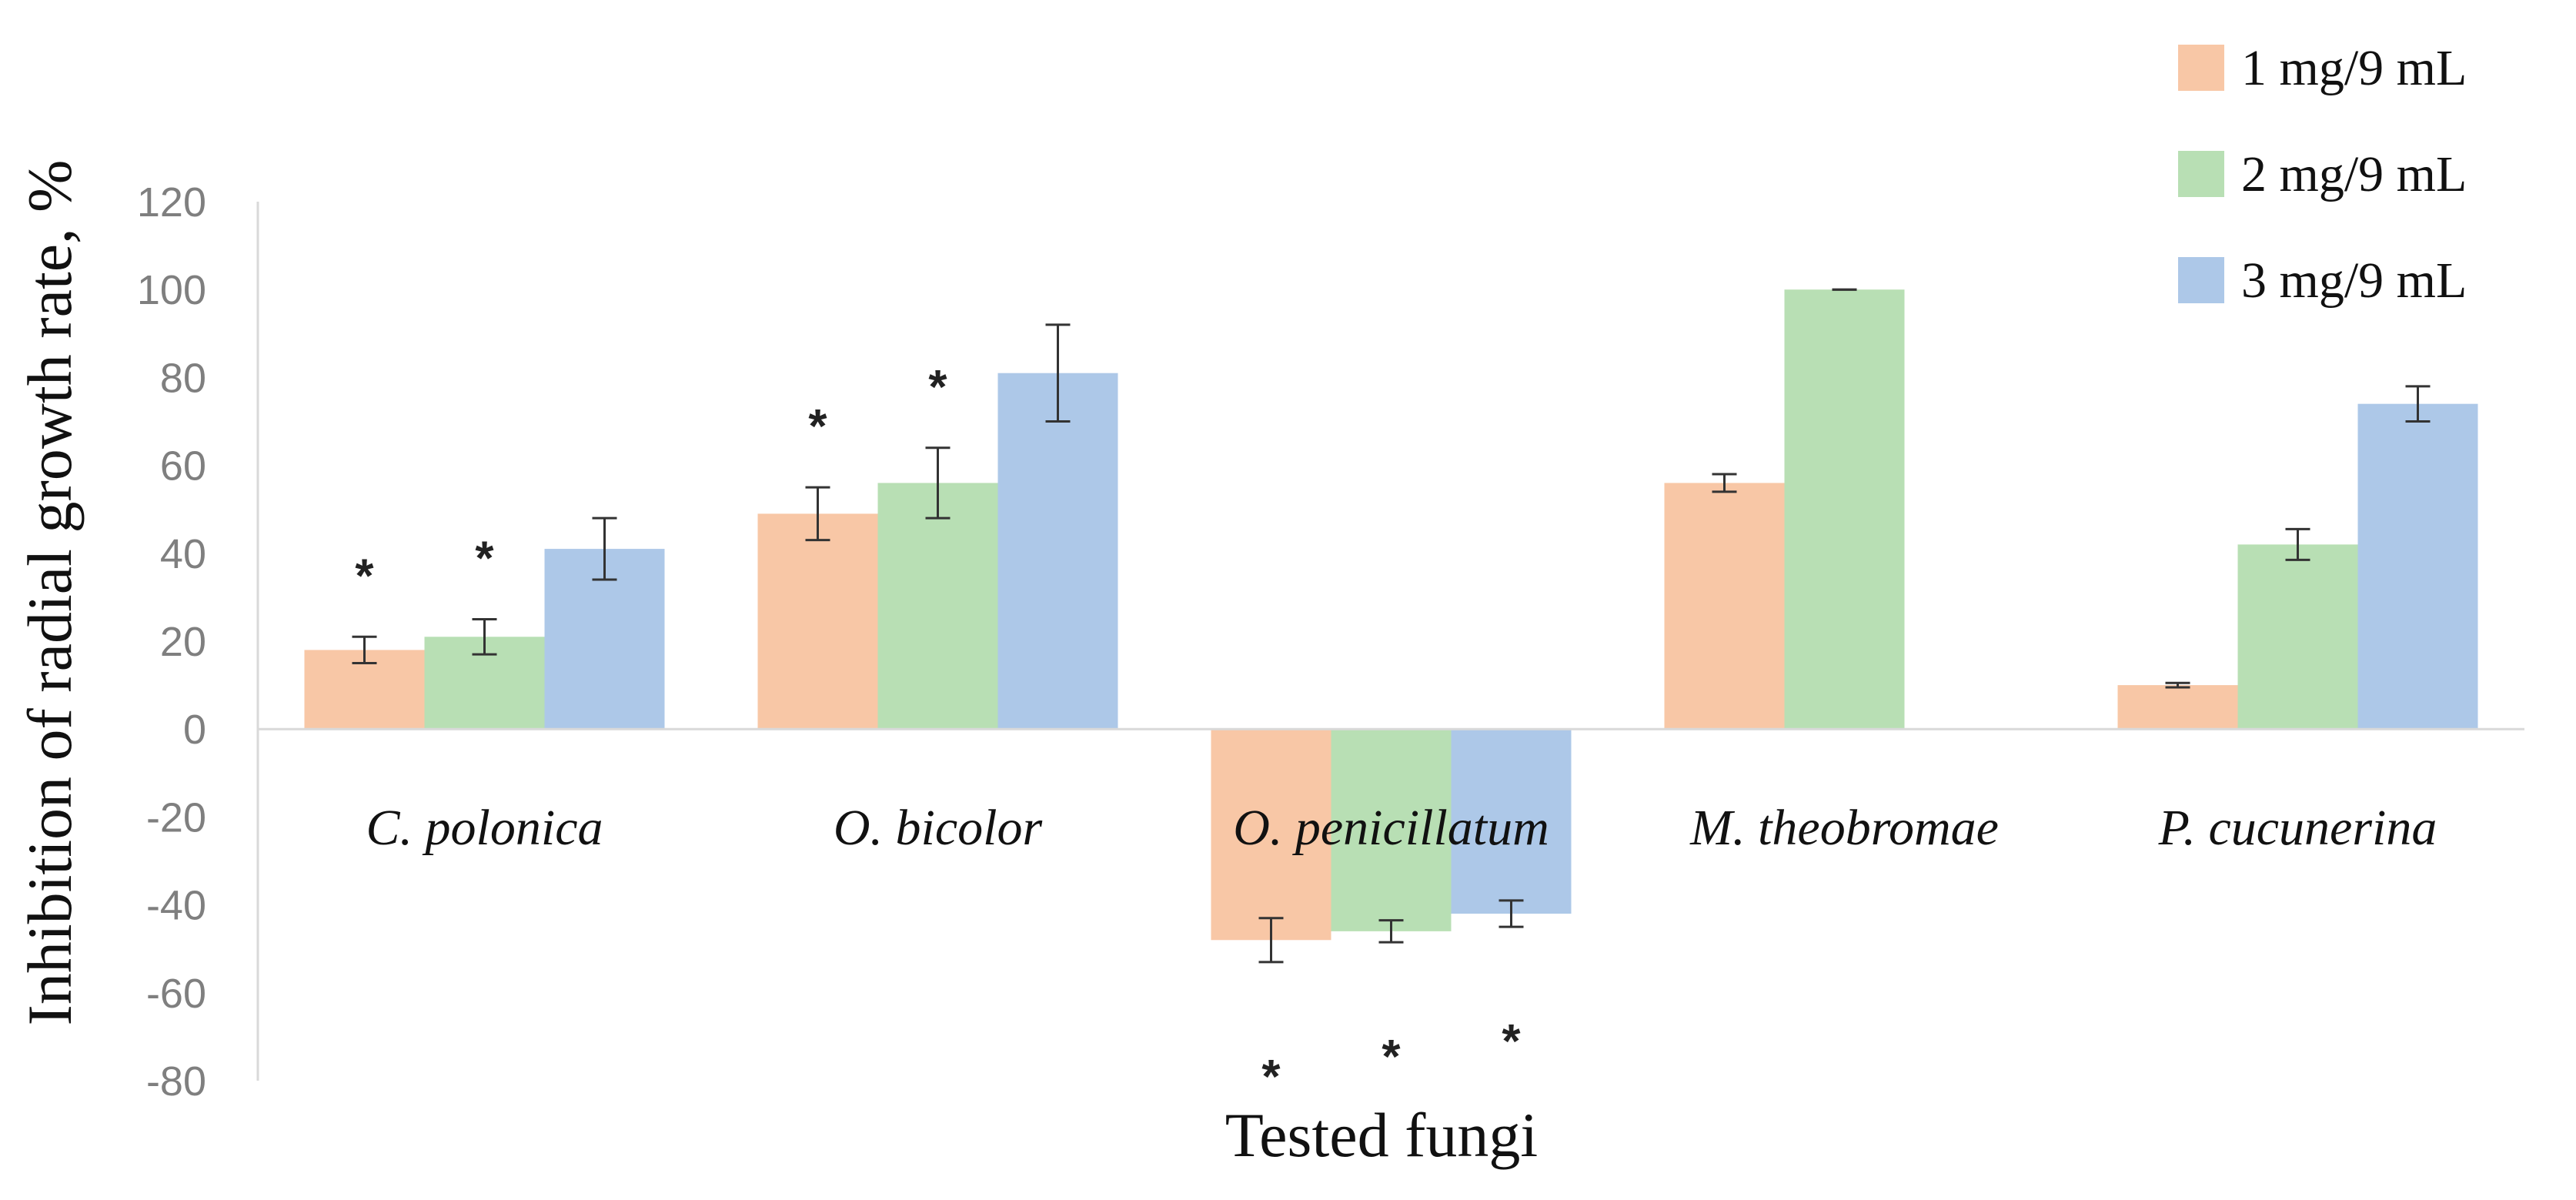 This screenshot has width=2576, height=1200. Describe the element at coordinates (938, 828) in the screenshot. I see `category-label: O. bicolor` at that location.